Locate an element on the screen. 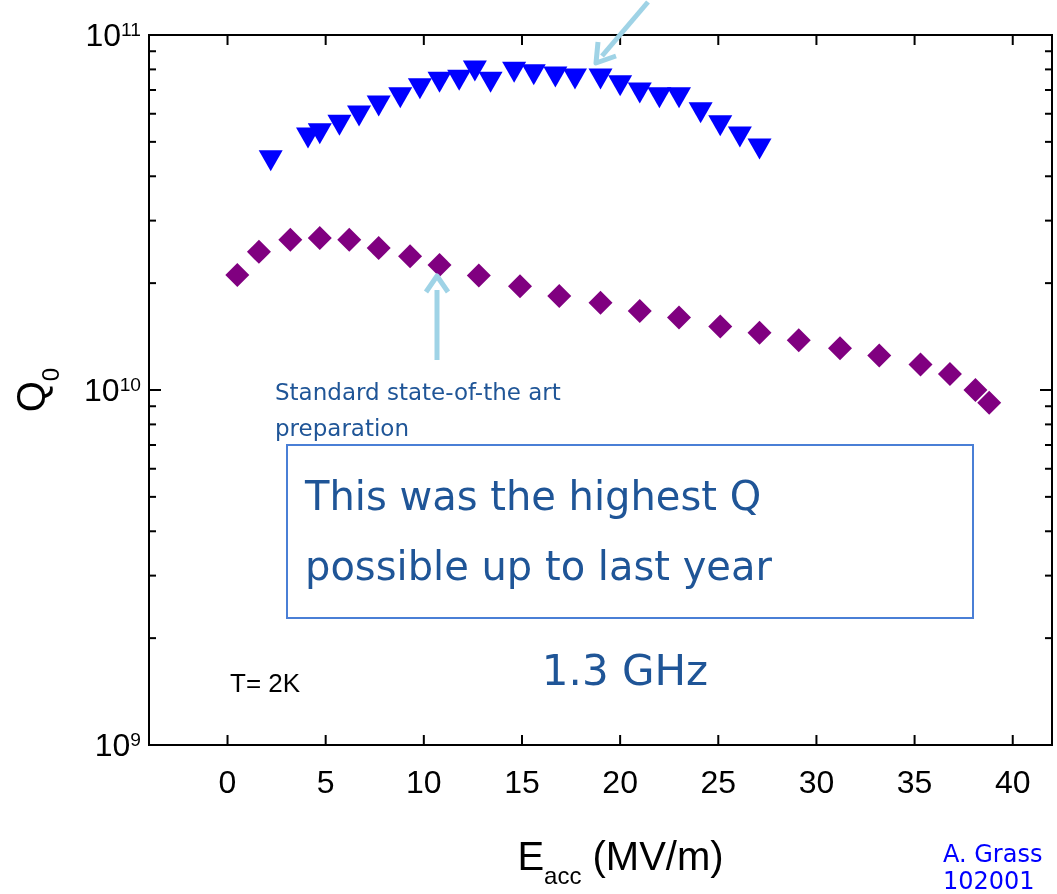 This screenshot has height=894, width=1057. y-tick-label: 10$^{11}$ is located at coordinates (113, 35).